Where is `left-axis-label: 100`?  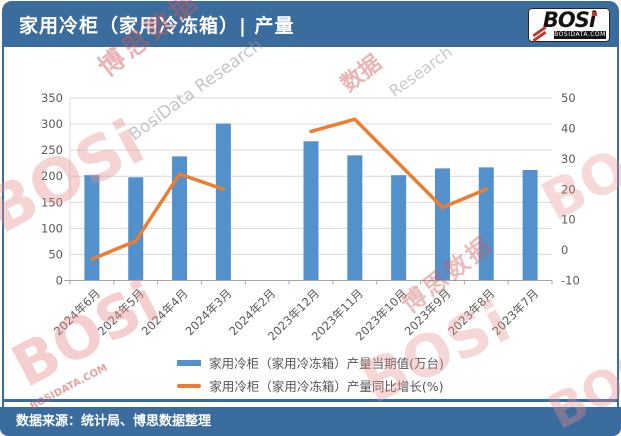
left-axis-label: 100 is located at coordinates (52, 228).